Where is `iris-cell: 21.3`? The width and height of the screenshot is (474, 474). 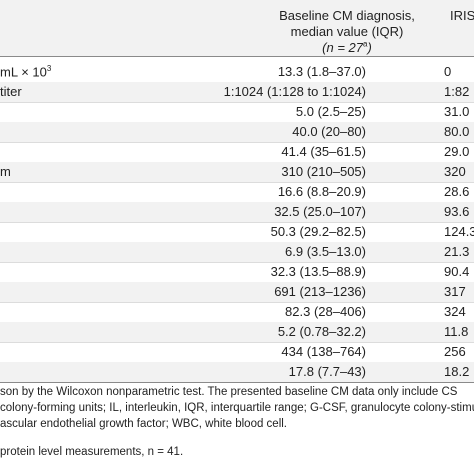
iris-cell: 21.3 is located at coordinates (457, 251).